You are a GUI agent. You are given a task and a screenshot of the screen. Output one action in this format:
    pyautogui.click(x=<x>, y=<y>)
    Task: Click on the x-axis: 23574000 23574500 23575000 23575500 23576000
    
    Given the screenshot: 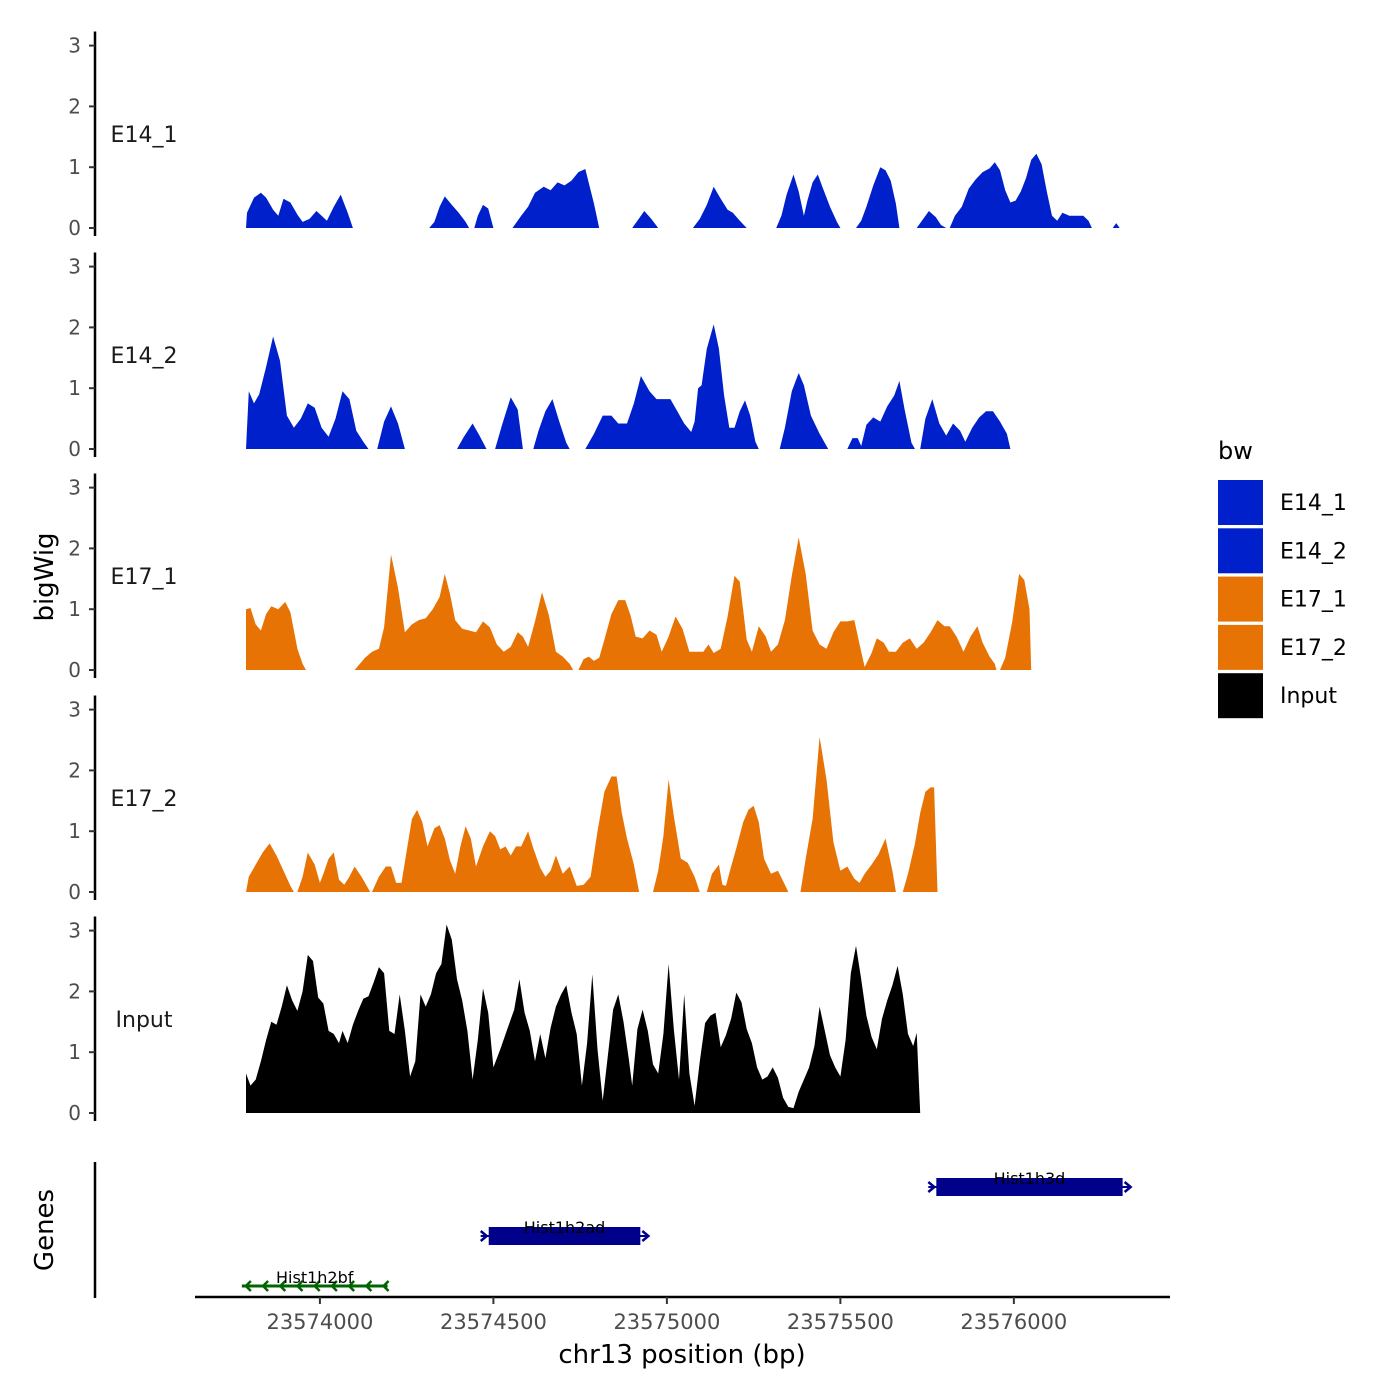 What is the action you would take?
    pyautogui.click(x=682, y=1314)
    